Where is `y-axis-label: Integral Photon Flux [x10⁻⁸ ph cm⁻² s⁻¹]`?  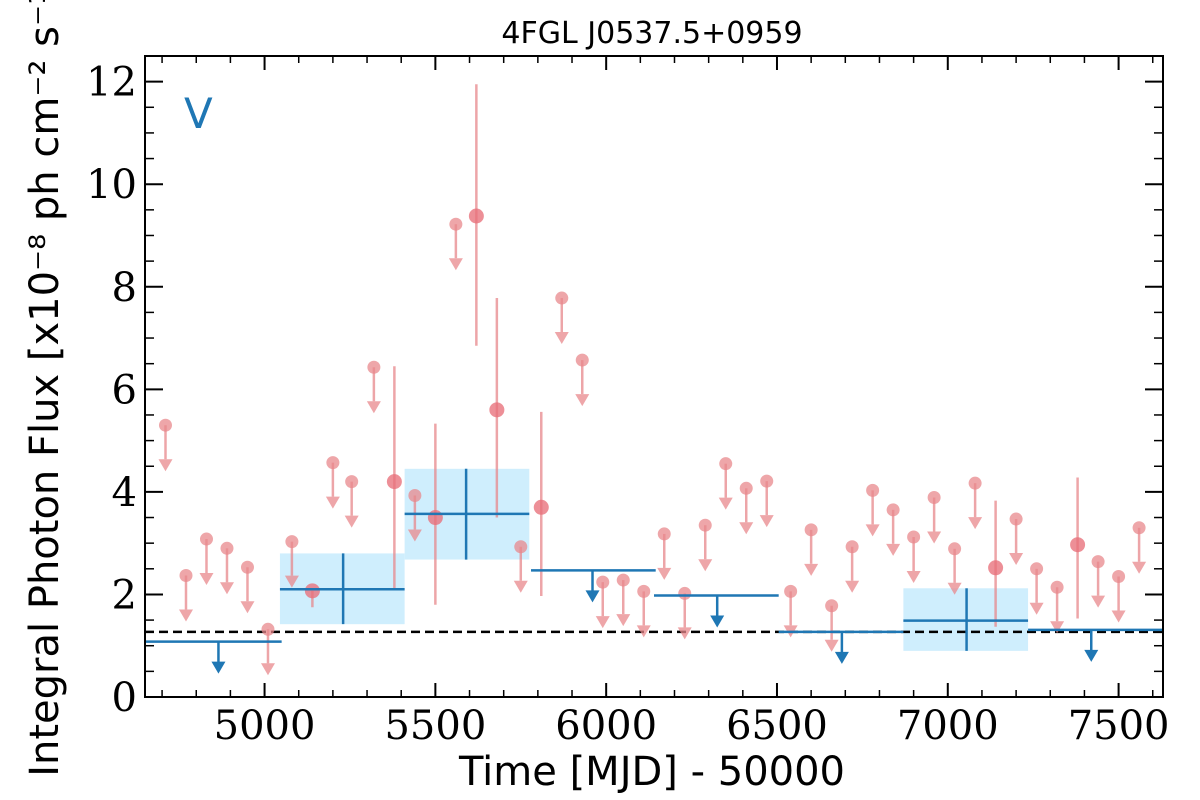 y-axis-label: Integral Photon Flux [x10⁻⁸ ph cm⁻² s⁻¹] is located at coordinates (45, 388).